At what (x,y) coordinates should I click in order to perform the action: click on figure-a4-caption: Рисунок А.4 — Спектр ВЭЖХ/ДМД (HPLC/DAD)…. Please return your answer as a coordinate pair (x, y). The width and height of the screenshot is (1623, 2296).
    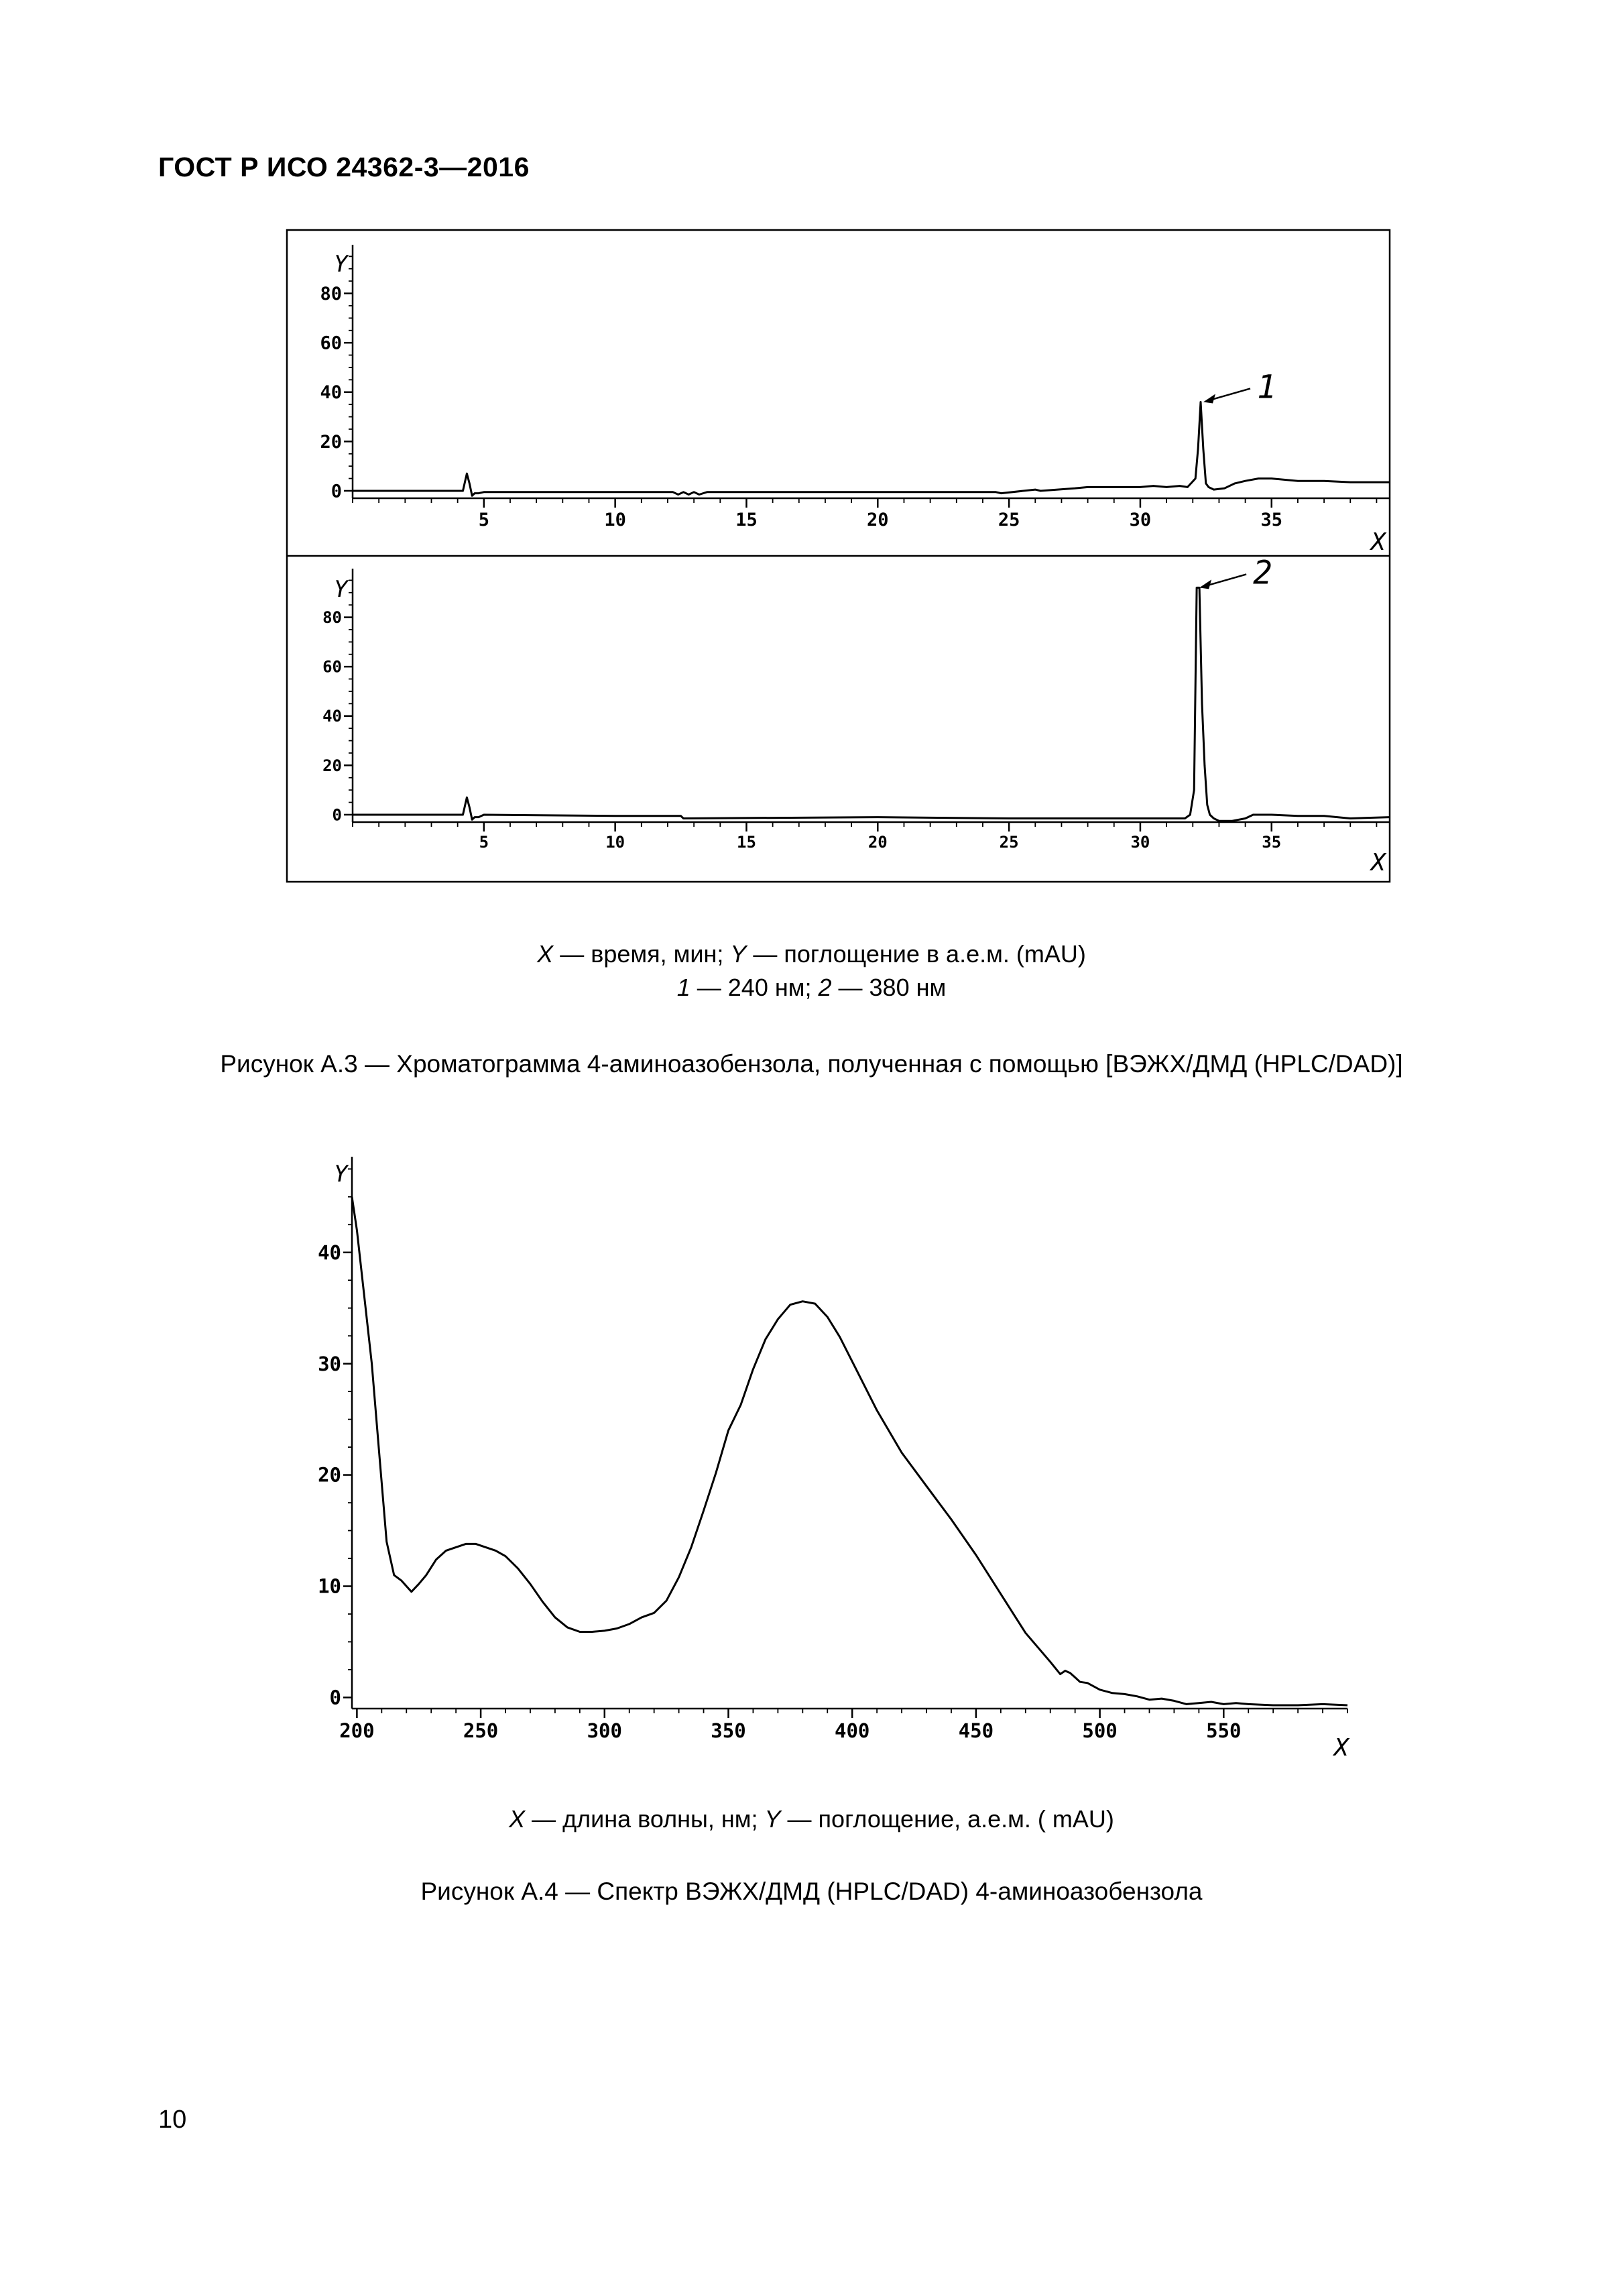
    Looking at the image, I should click on (811, 1891).